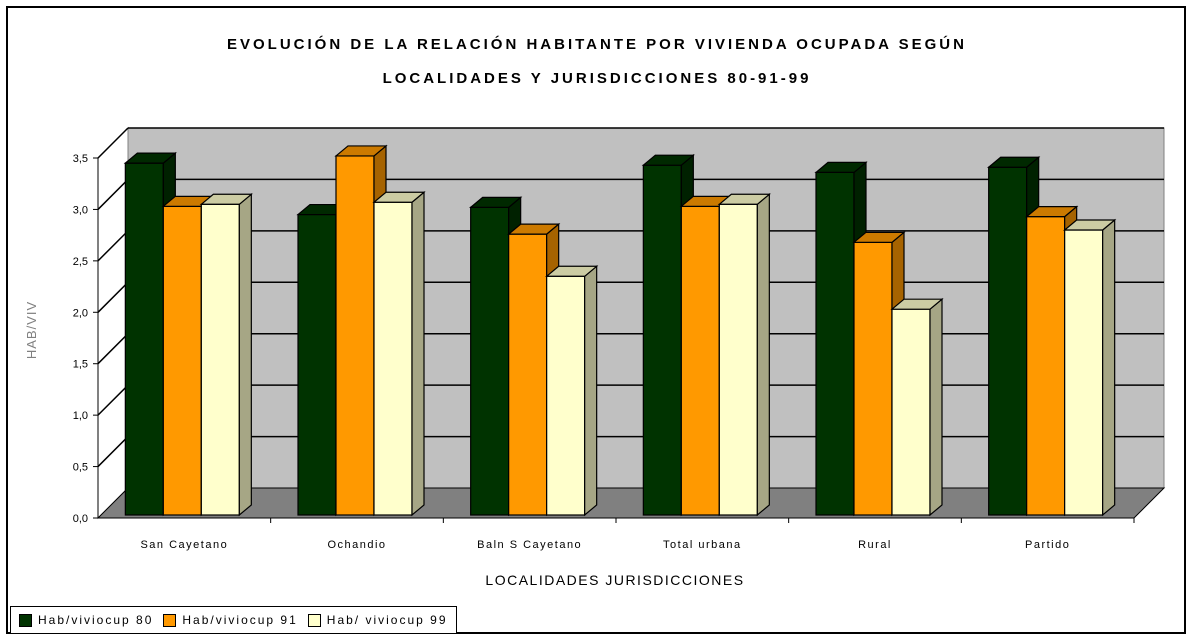  What do you see at coordinates (80, 468) in the screenshot?
I see `y-tick-label: 0,5` at bounding box center [80, 468].